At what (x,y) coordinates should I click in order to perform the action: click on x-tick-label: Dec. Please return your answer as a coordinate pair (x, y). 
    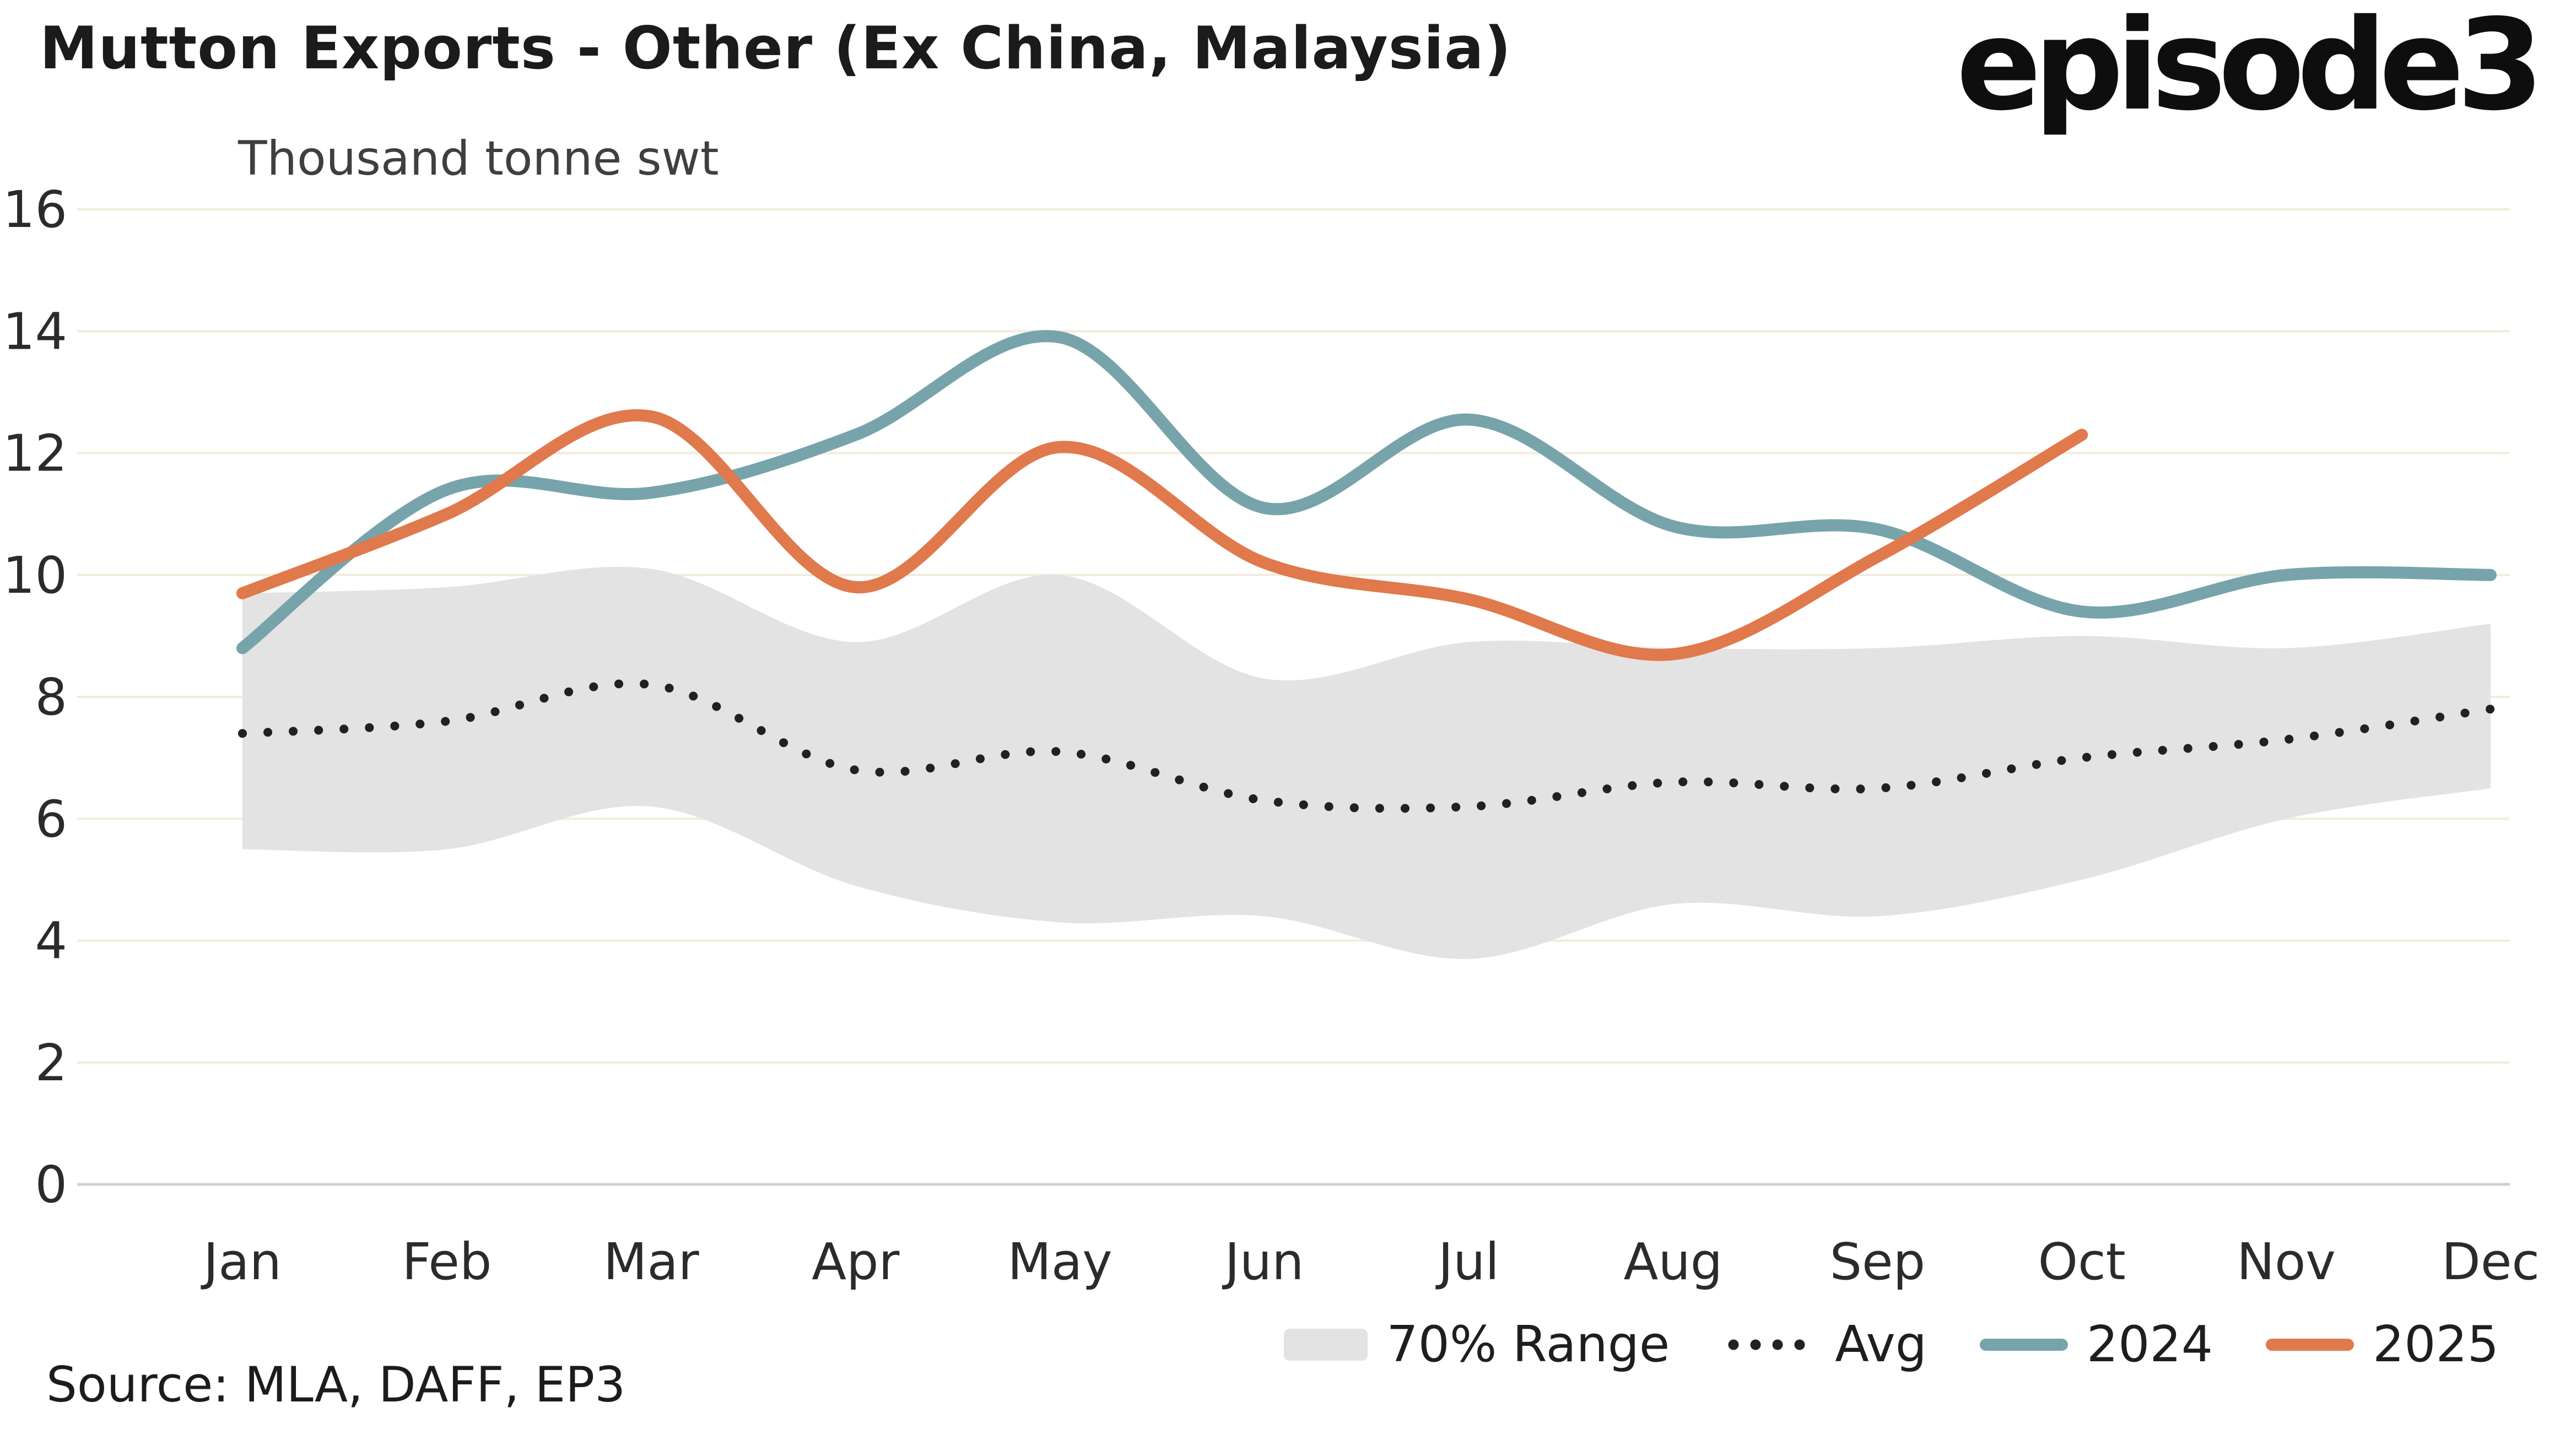
    Looking at the image, I should click on (2491, 1261).